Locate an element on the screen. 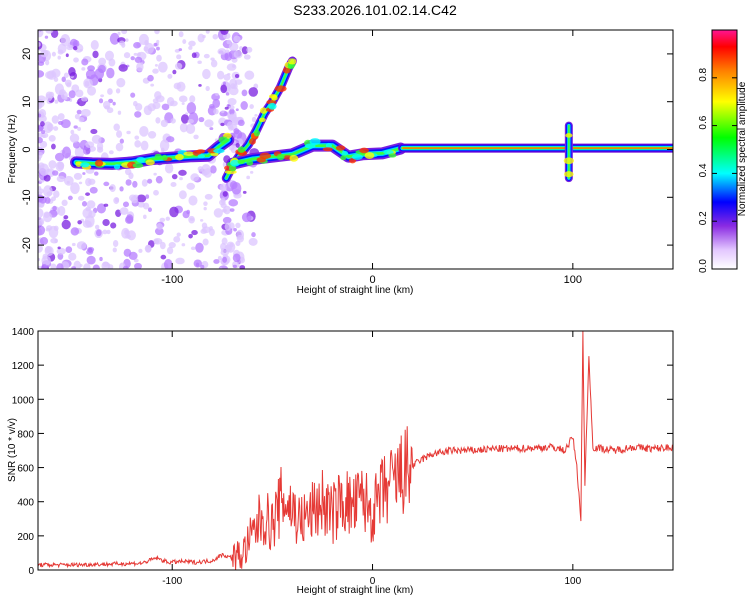  snr-y-tick-label: 1200 is located at coordinates (23, 366).